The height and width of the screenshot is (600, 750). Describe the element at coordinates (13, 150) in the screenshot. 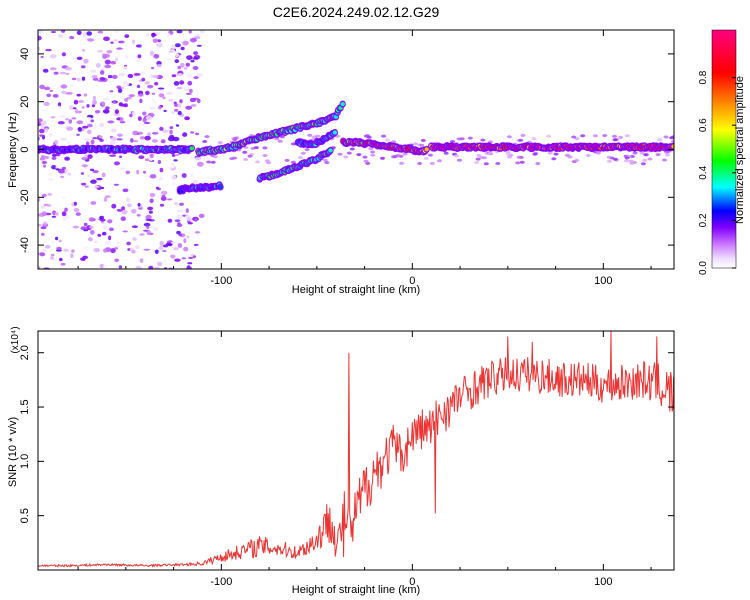

I see `spectrogram-y-label: Frequency (Hz)` at that location.